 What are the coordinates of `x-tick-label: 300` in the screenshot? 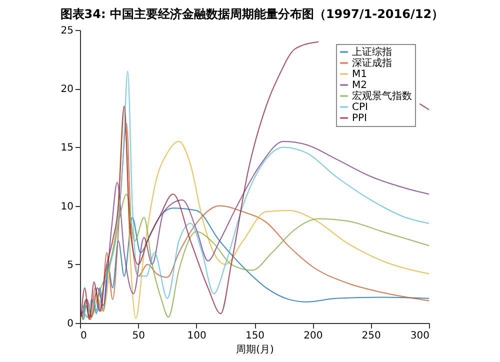 It's located at (420, 336).